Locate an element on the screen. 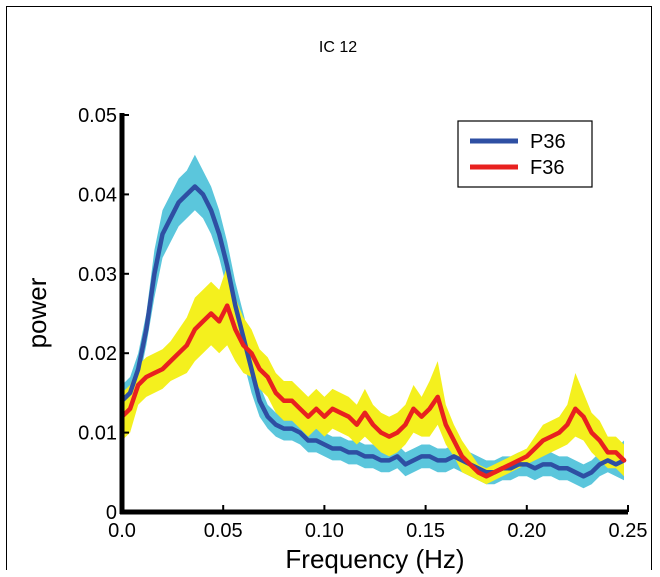 This screenshot has height=577, width=660. legend-box is located at coordinates (525, 154).